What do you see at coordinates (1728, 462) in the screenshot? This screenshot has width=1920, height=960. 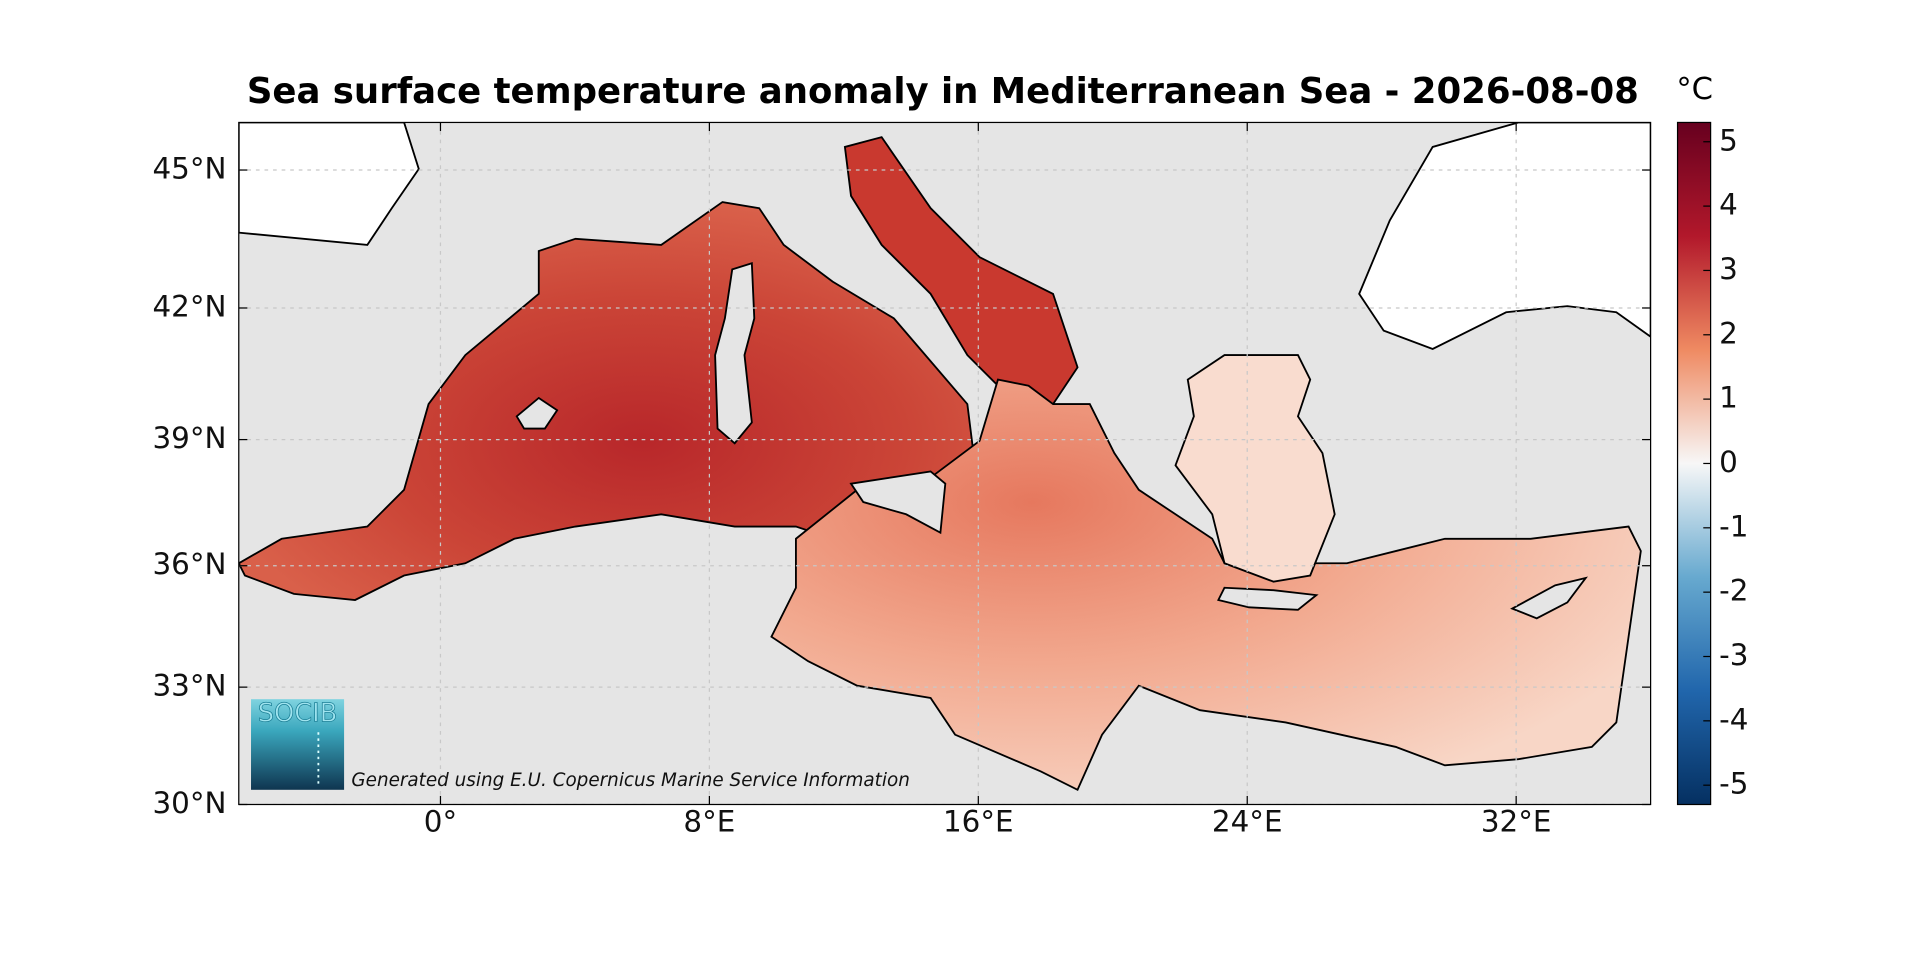 I see `colorbar-tick-label: 0` at bounding box center [1728, 462].